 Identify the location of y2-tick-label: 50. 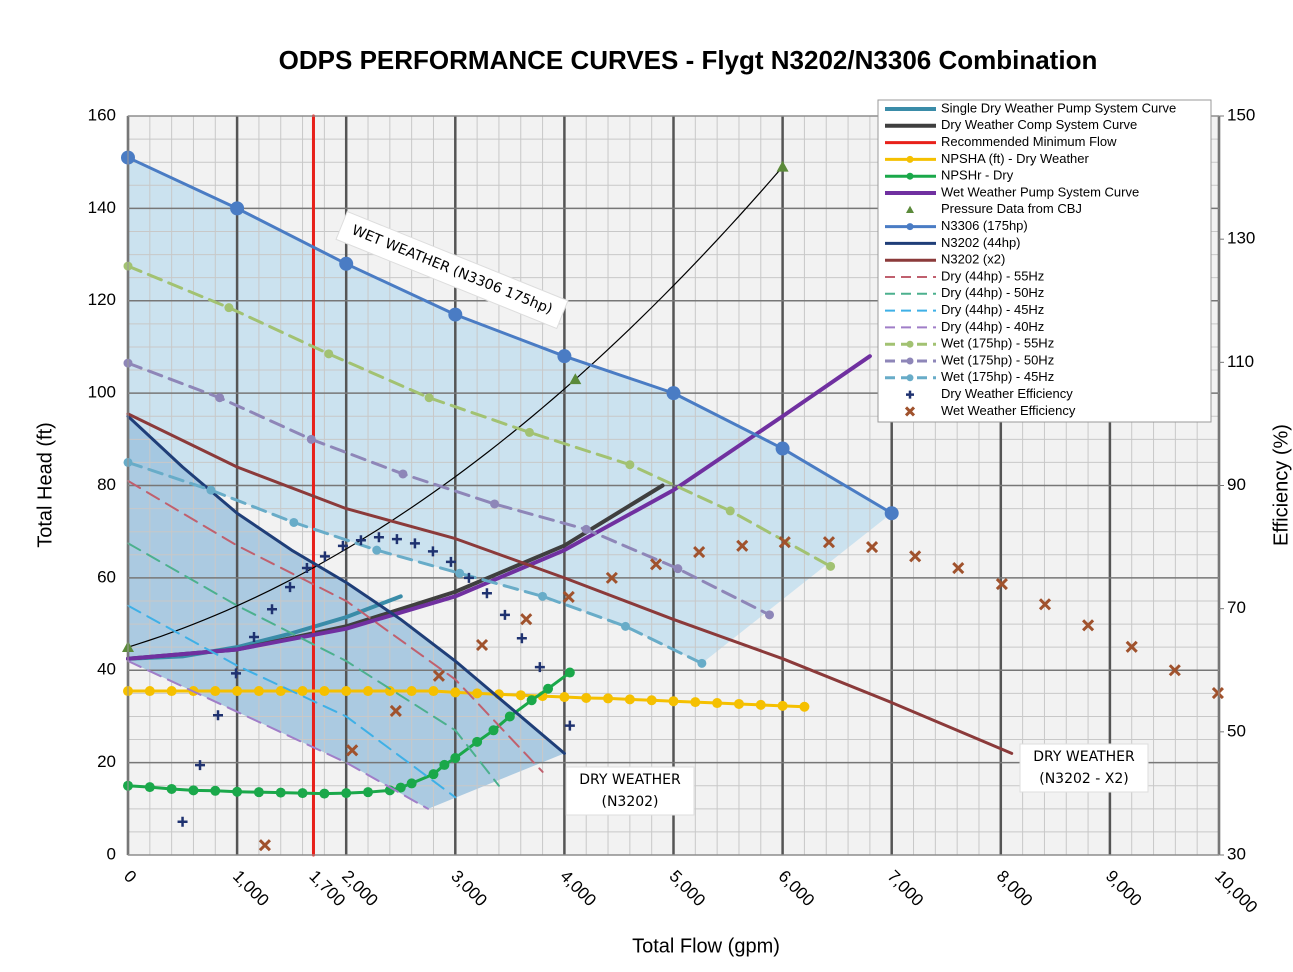
(1236, 730).